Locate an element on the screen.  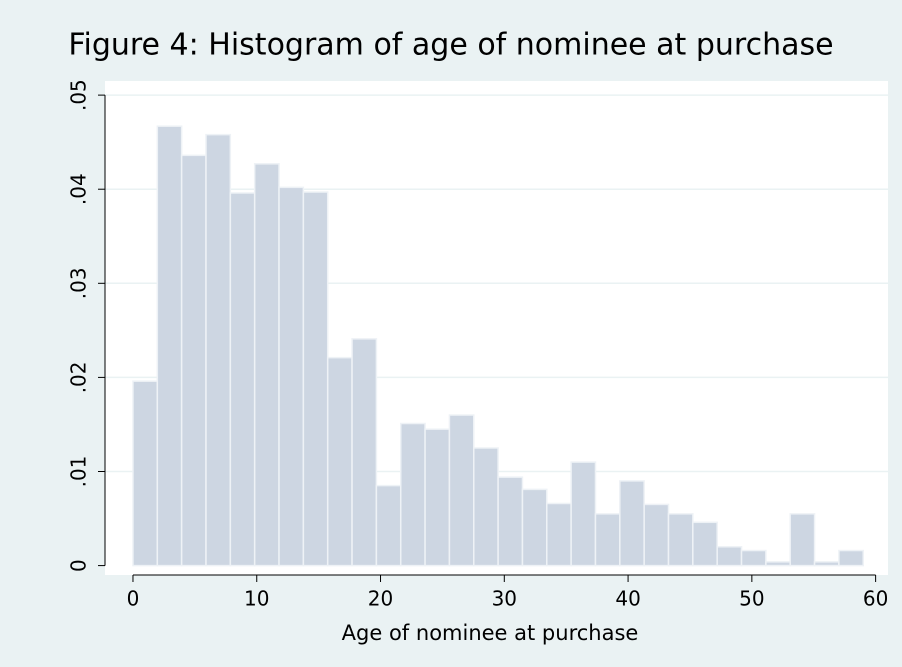
y-tick-label: 0 is located at coordinates (79, 565).